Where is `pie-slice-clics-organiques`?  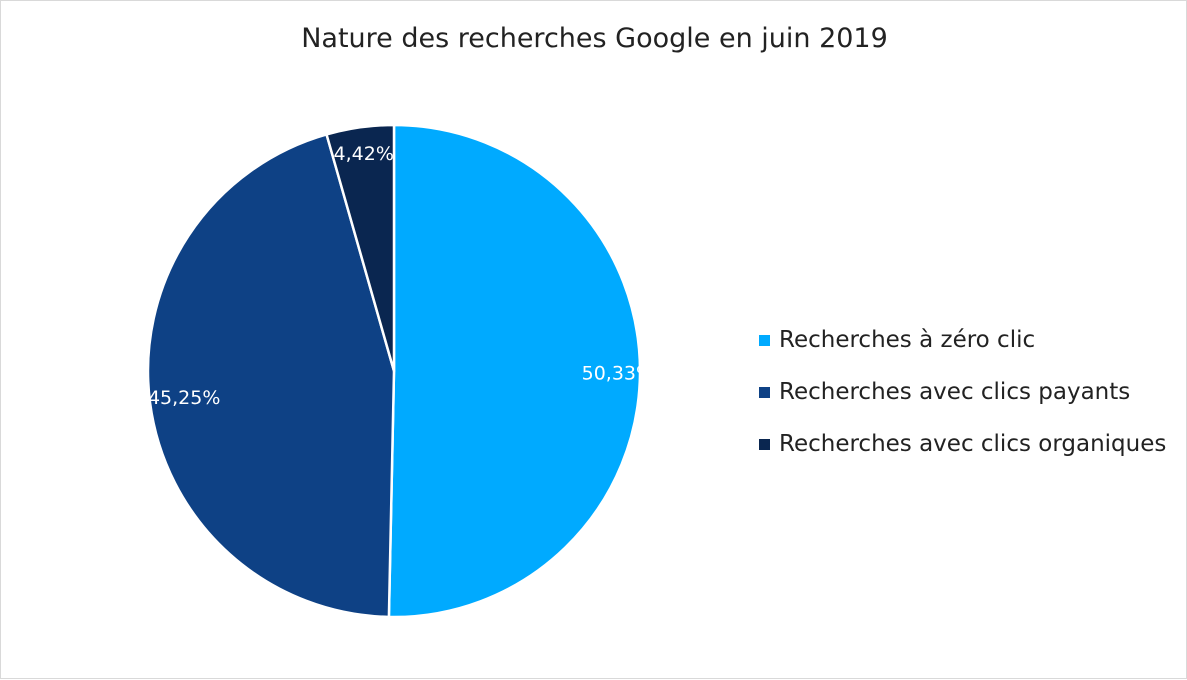
pie-slice-clics-organiques is located at coordinates (360, 248).